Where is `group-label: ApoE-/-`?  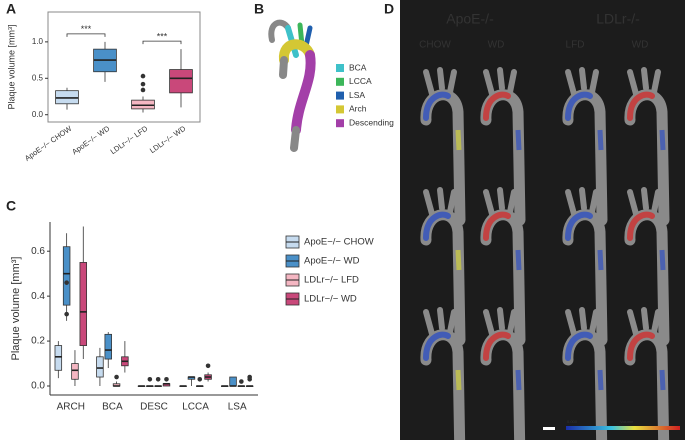
group-label: ApoE-/- is located at coordinates (470, 19).